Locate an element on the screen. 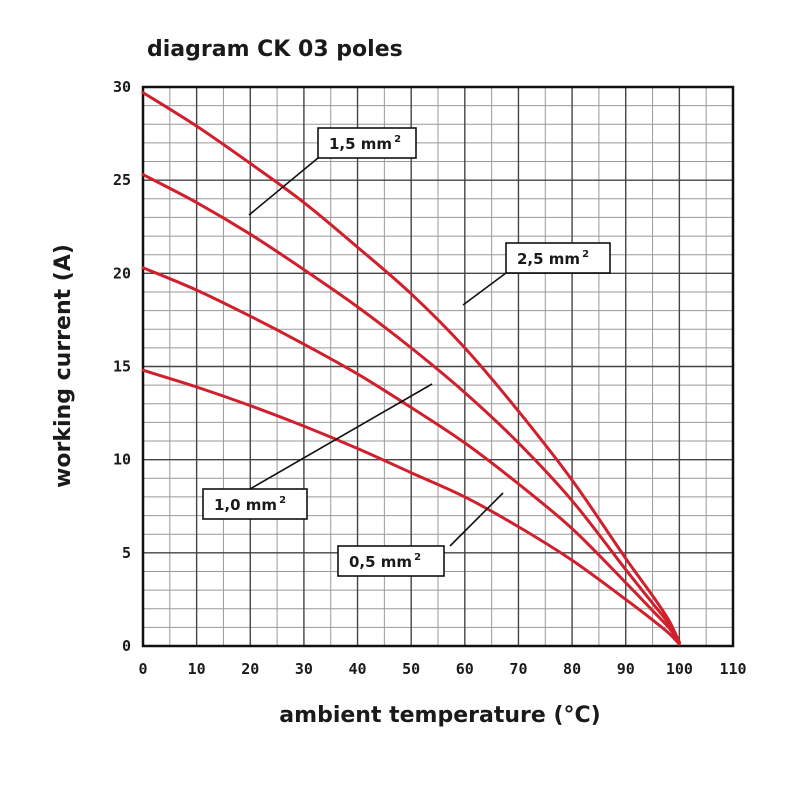 The height and width of the screenshot is (800, 800). y-tick-label: 30 is located at coordinates (122, 87).